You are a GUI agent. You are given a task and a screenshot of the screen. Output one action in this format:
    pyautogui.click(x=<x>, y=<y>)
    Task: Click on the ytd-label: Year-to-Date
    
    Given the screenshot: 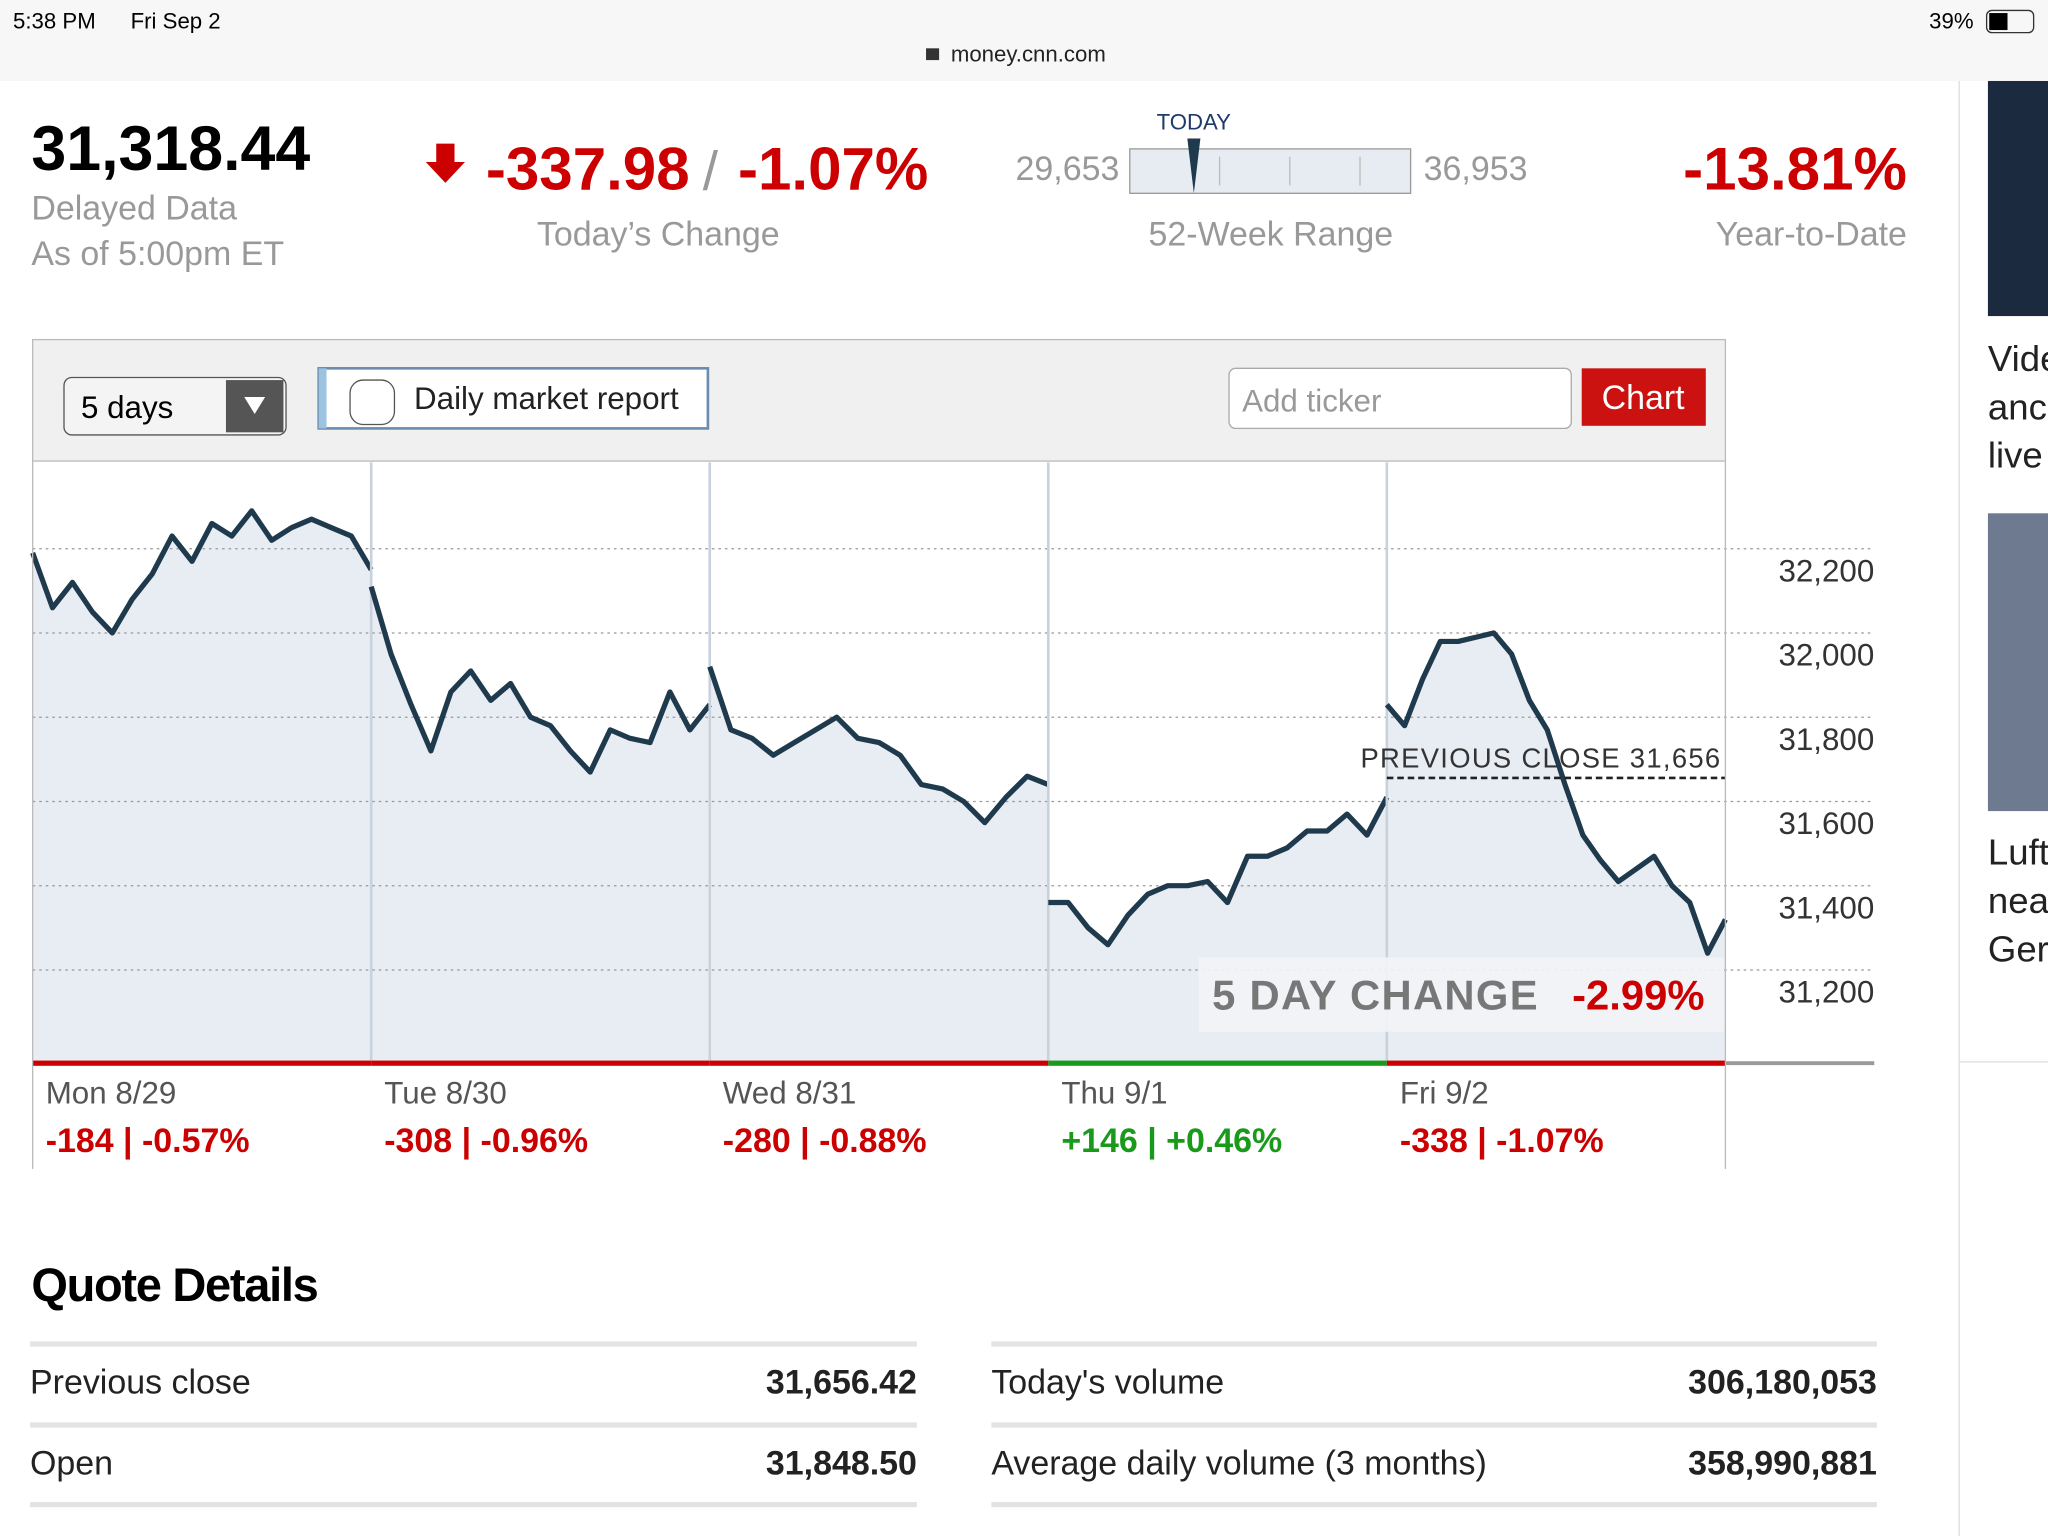 What is the action you would take?
    pyautogui.click(x=1811, y=235)
    